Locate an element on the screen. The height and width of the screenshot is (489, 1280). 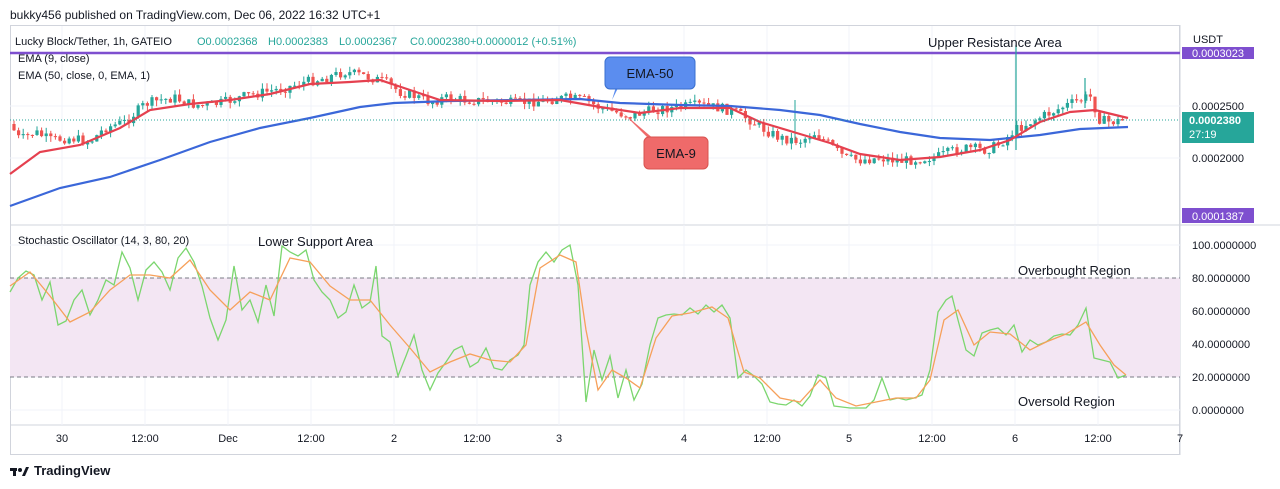
stoch-axis-label: 60.0000000 is located at coordinates (1221, 312).